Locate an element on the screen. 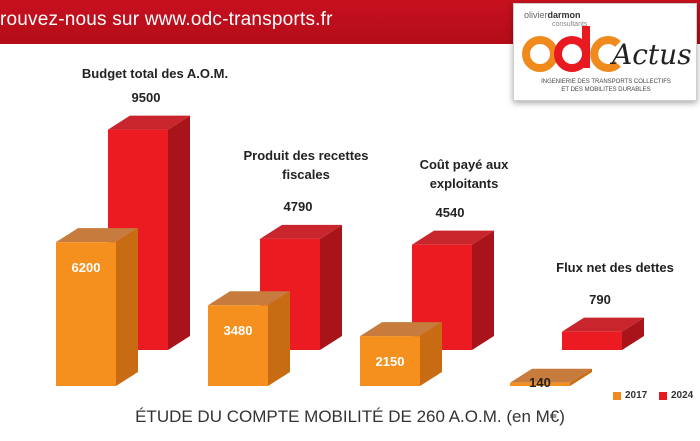  value-label-2024-0: 9500 is located at coordinates (146, 97).